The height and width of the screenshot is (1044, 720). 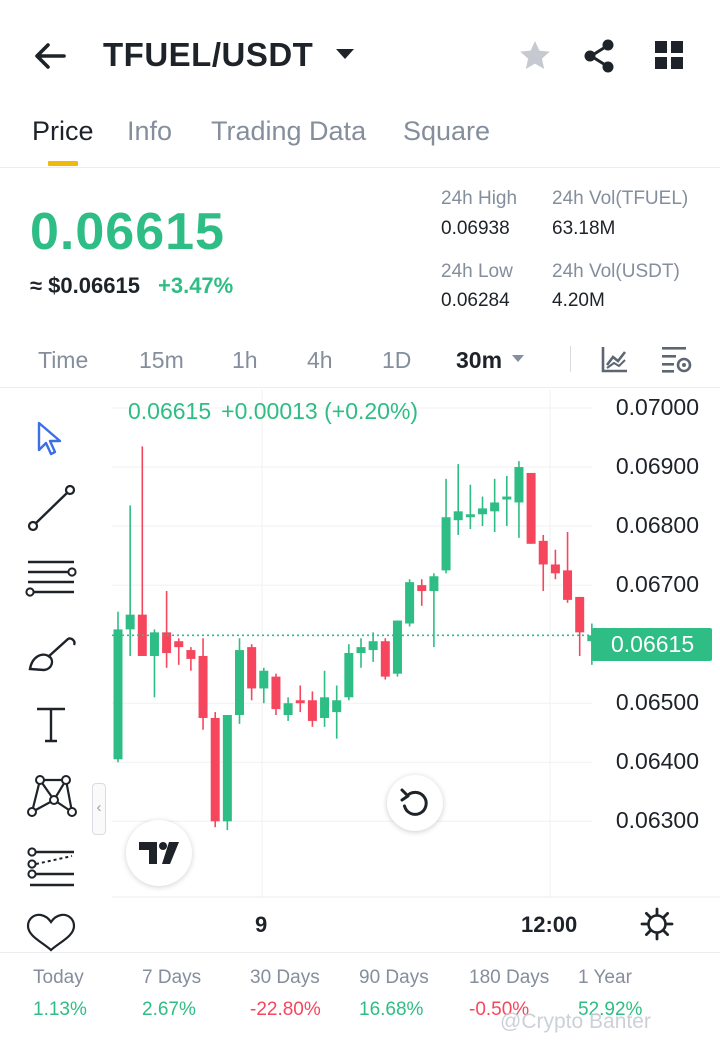 What do you see at coordinates (447, 131) in the screenshot?
I see `tab-square: Square` at bounding box center [447, 131].